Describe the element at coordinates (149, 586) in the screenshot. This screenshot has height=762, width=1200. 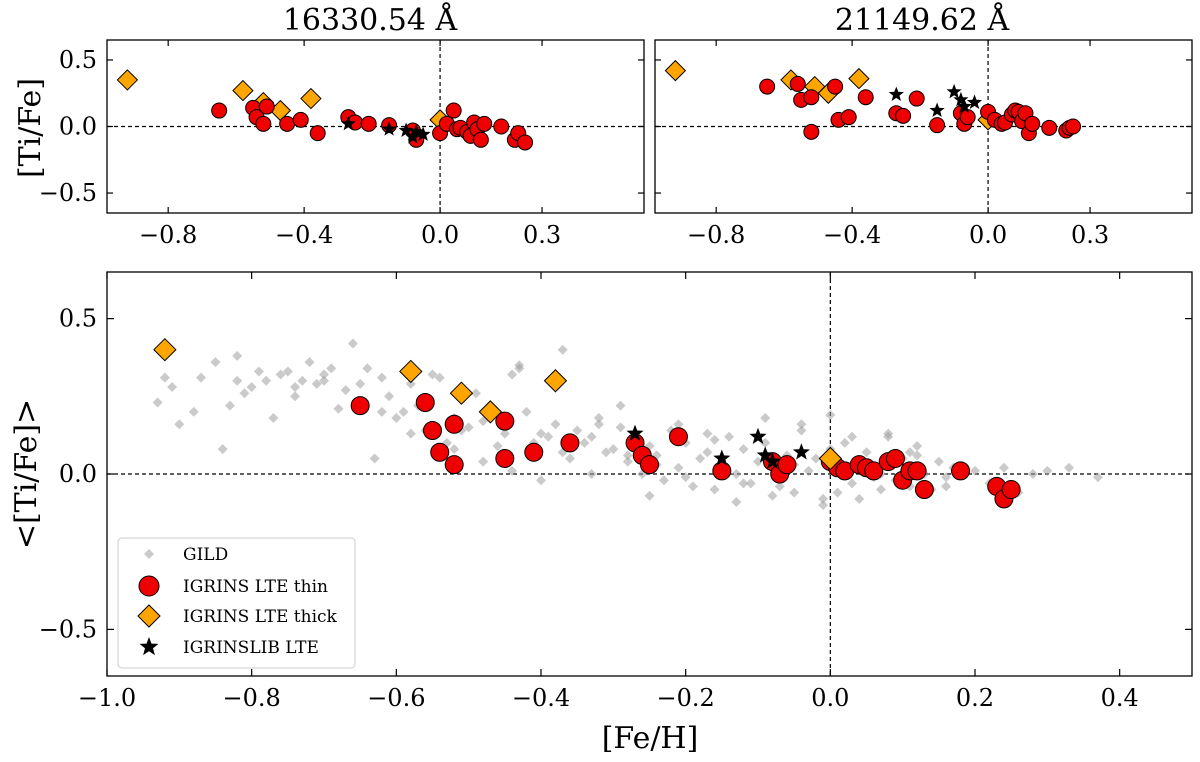
I see `legend-thin-marker` at that location.